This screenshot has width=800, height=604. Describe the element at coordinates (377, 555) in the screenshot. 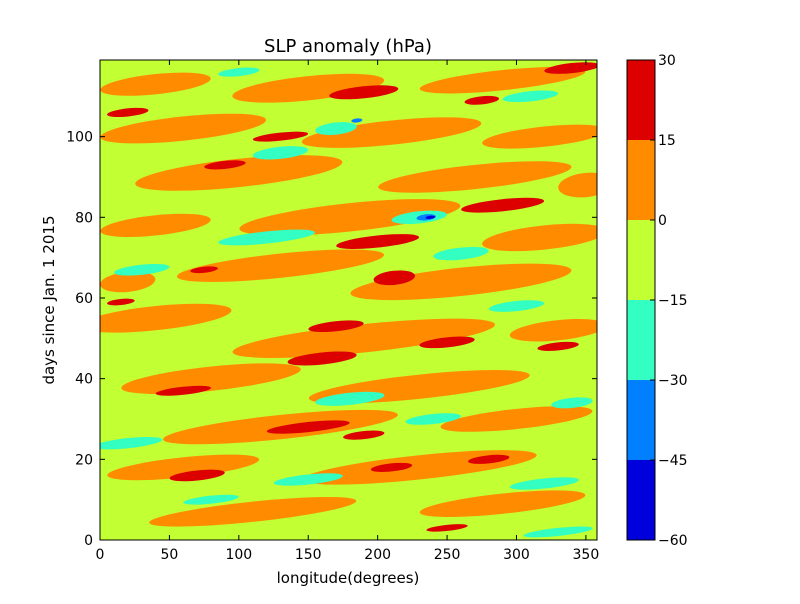

I see `x-tick-label: 200` at that location.